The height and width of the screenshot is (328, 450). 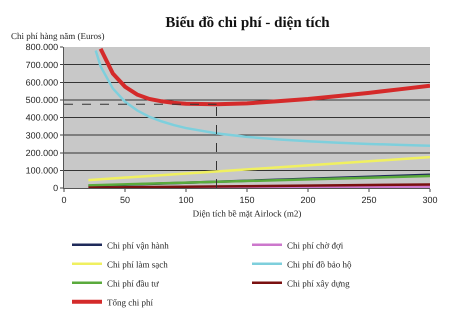 What do you see at coordinates (125, 199) in the screenshot?
I see `x-tick-label: 50` at bounding box center [125, 199].